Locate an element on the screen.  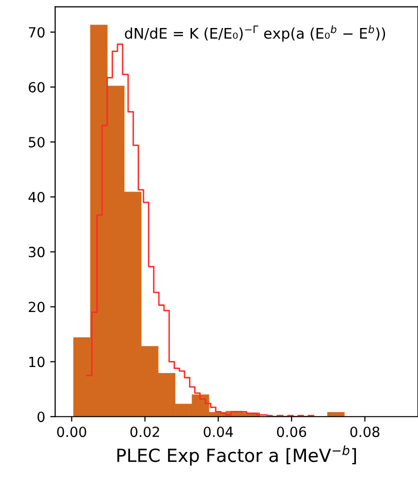
y-tick-label: 60 is located at coordinates (36, 87).